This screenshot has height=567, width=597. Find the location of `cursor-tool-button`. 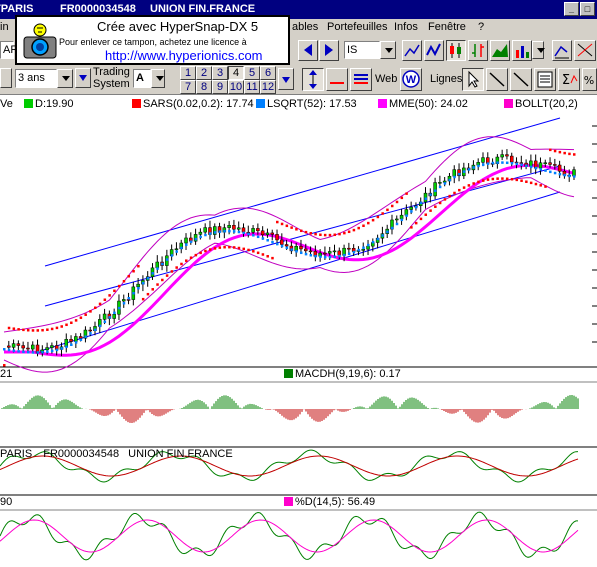

cursor-tool-button is located at coordinates (473, 79).